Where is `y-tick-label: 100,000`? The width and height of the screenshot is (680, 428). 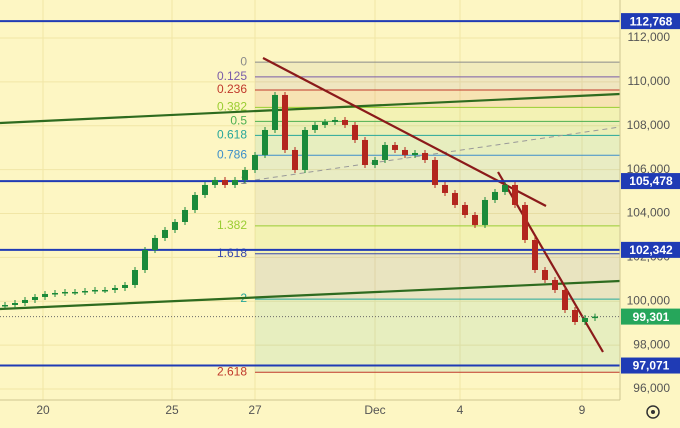 y-tick-label: 100,000 is located at coordinates (649, 300).